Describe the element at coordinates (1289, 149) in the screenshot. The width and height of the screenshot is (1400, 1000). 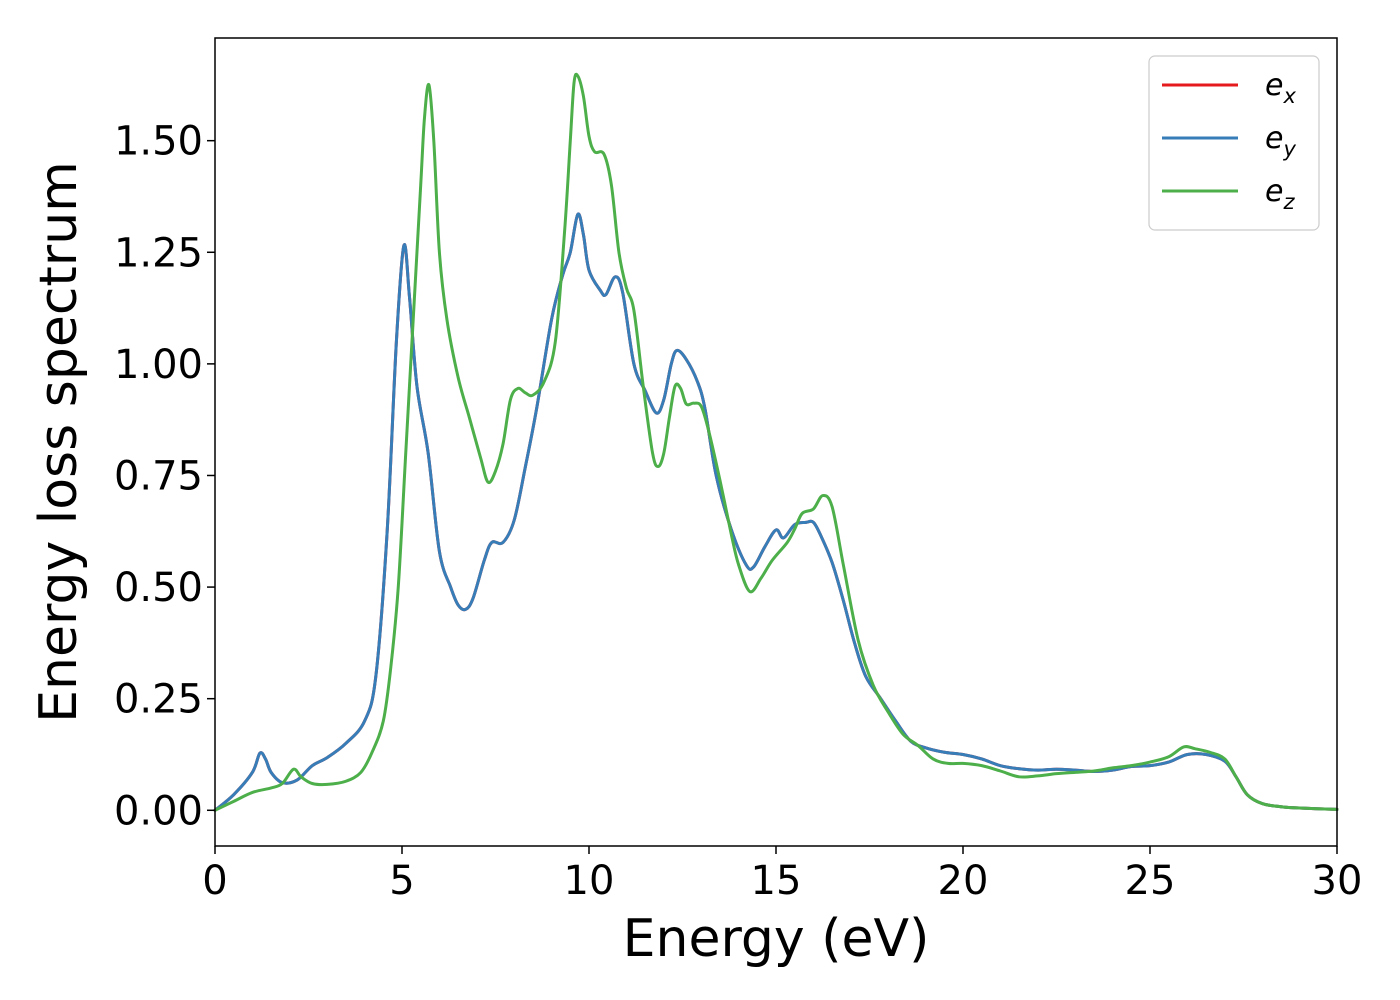
I see `legend-label-subscript: y` at that location.